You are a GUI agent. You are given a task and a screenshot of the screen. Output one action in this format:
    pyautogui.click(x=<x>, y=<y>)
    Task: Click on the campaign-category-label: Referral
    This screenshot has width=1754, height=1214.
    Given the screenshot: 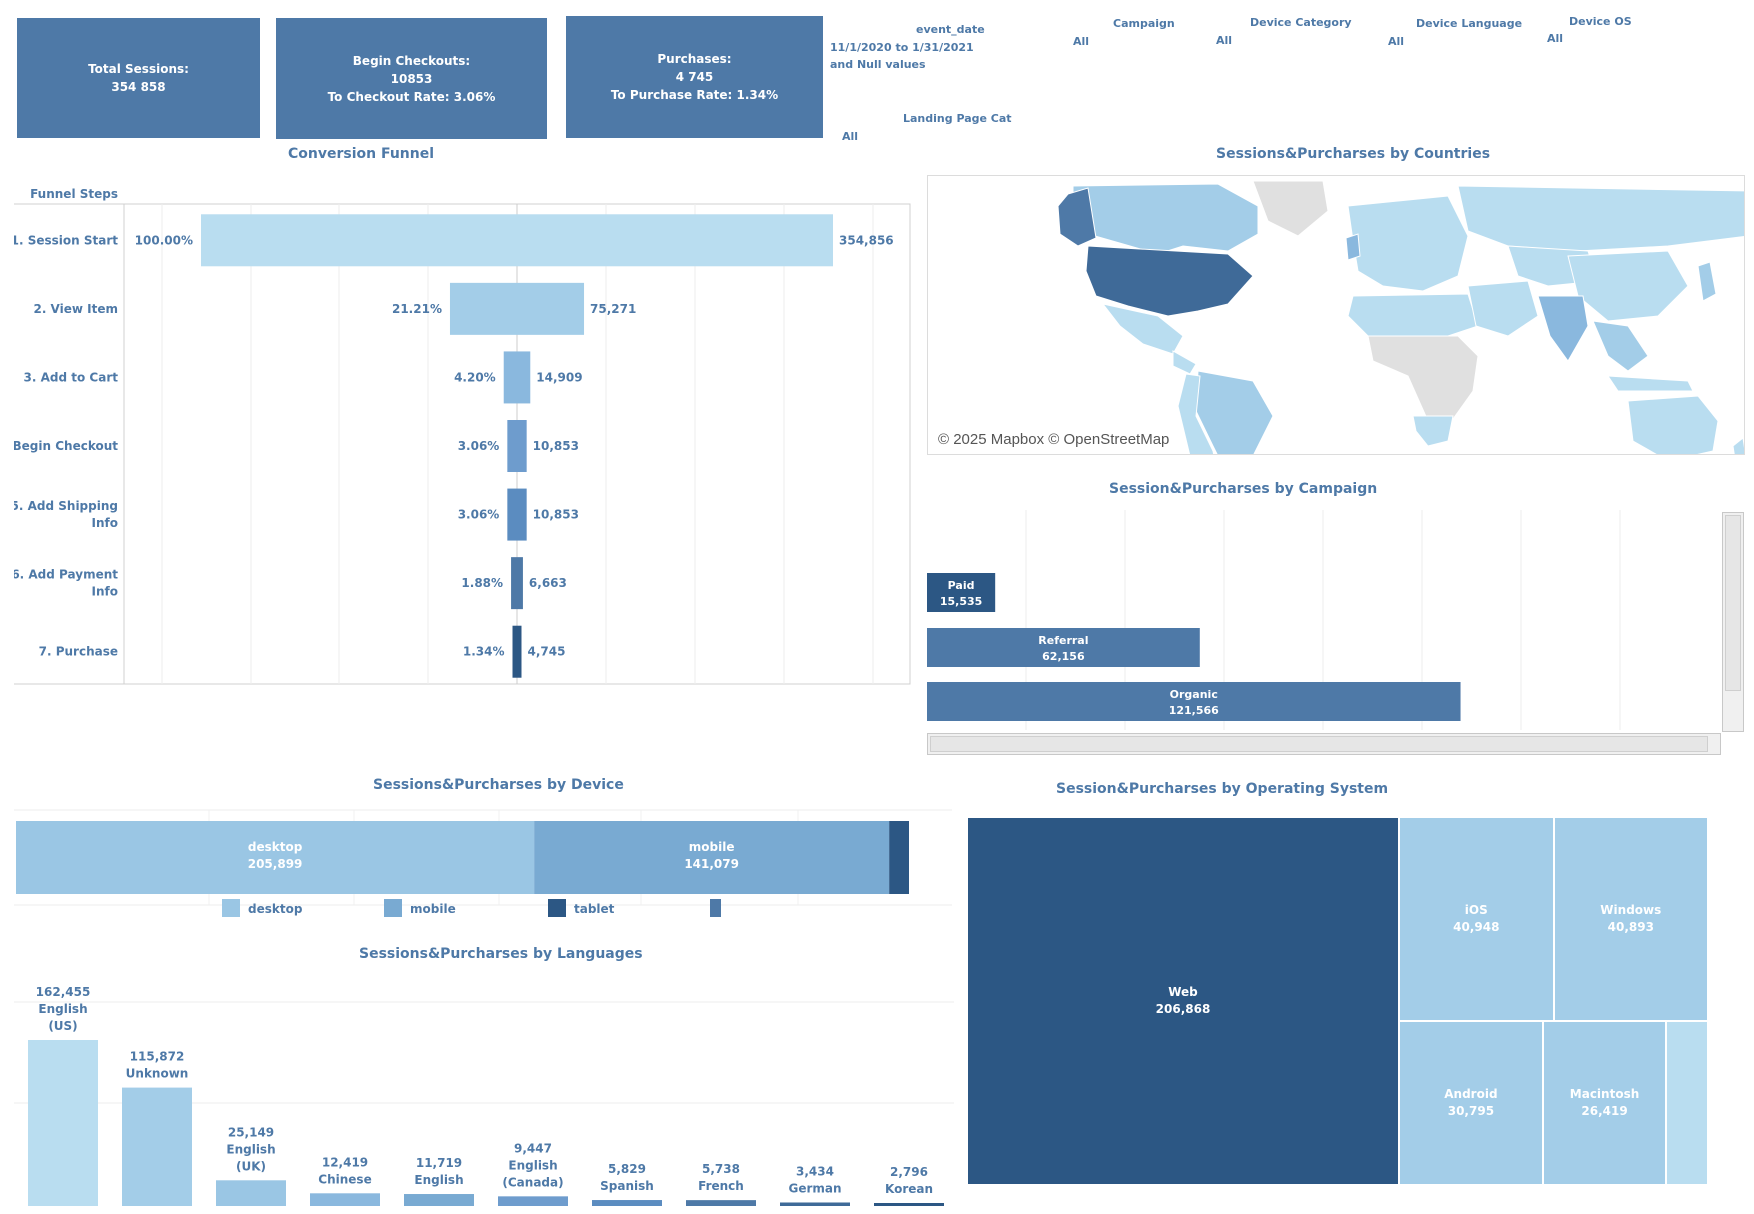 What is the action you would take?
    pyautogui.click(x=1063, y=640)
    